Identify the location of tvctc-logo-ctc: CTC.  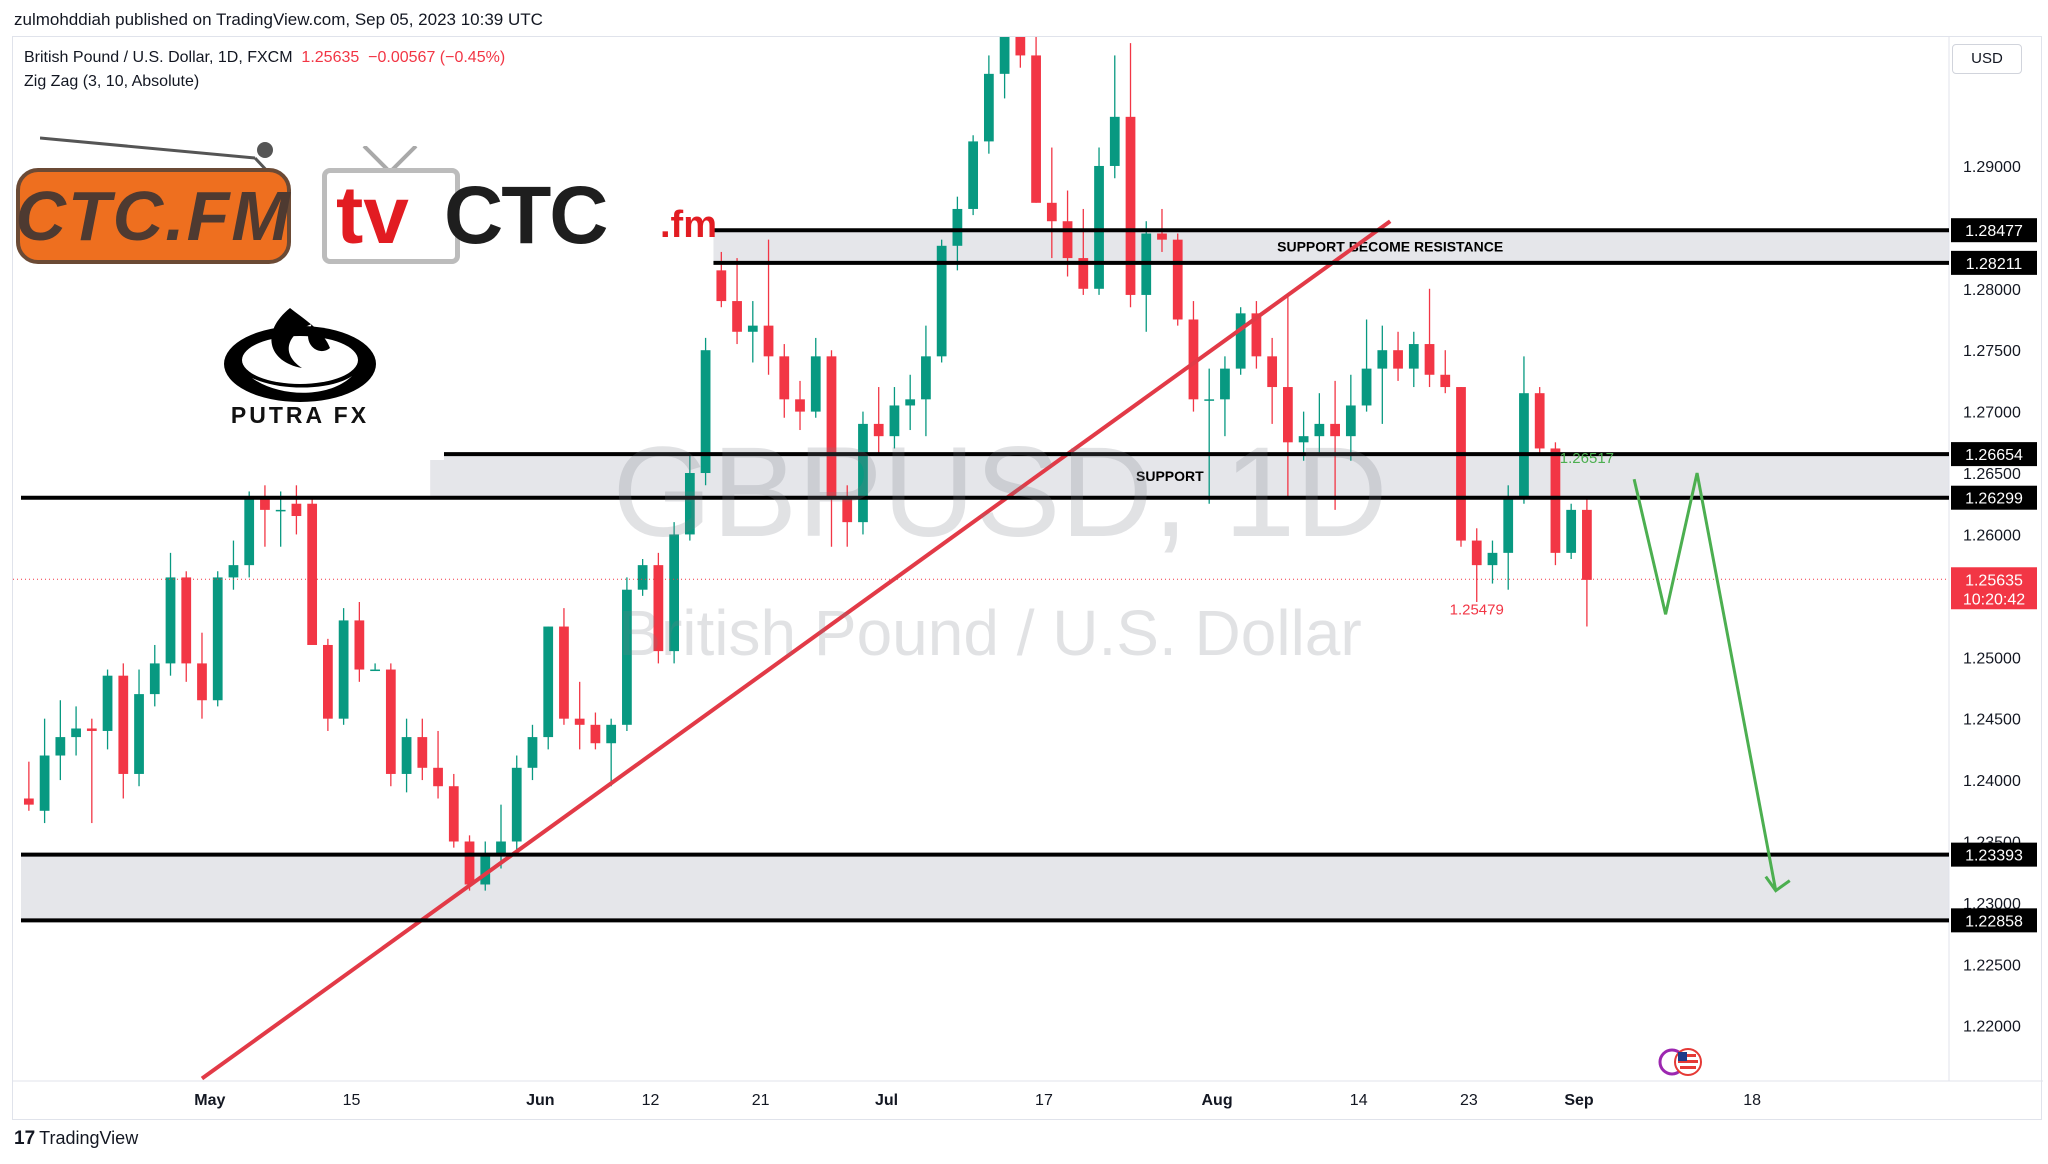
(526, 215).